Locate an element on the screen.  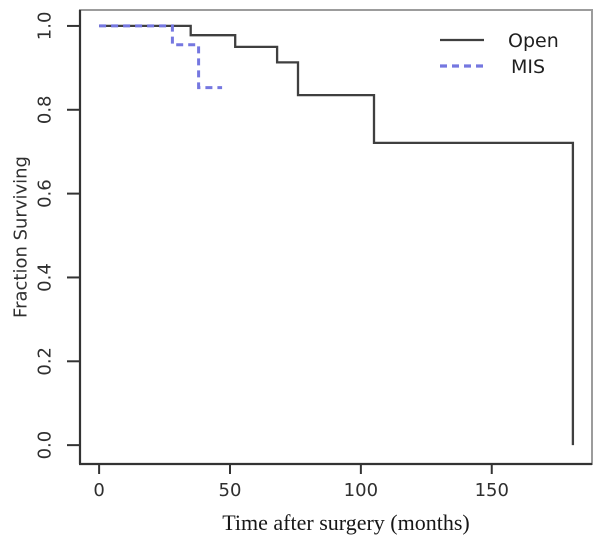
curve-mis is located at coordinates (161, 57).